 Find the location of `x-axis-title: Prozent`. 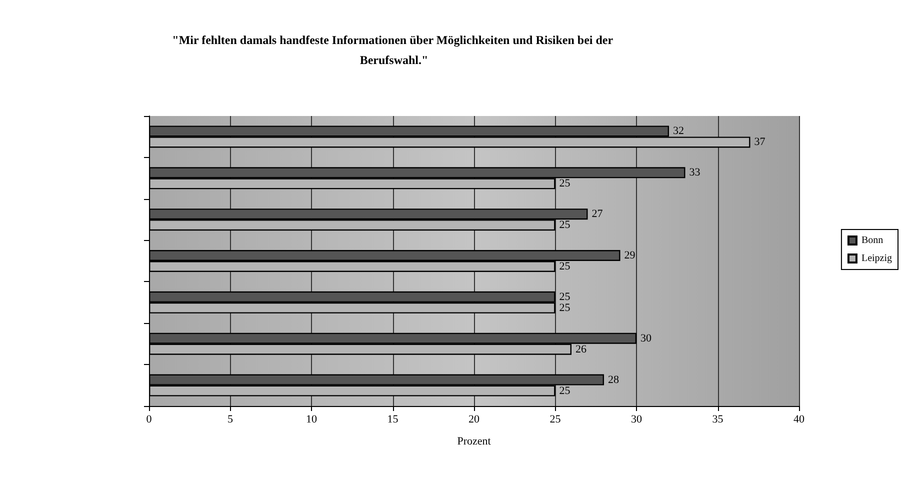

x-axis-title: Prozent is located at coordinates (474, 442).